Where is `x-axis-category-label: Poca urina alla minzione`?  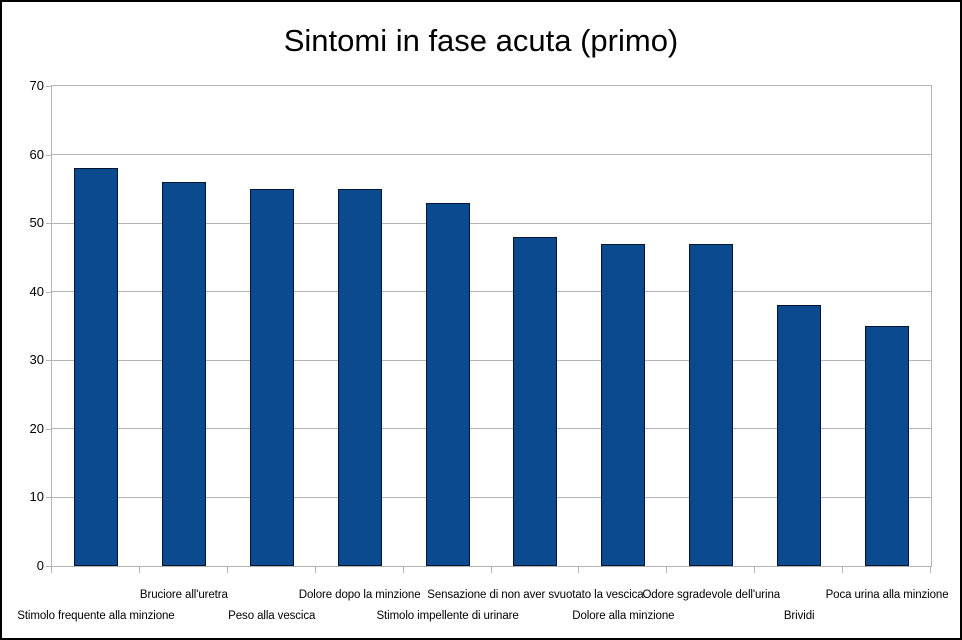 x-axis-category-label: Poca urina alla minzione is located at coordinates (887, 595).